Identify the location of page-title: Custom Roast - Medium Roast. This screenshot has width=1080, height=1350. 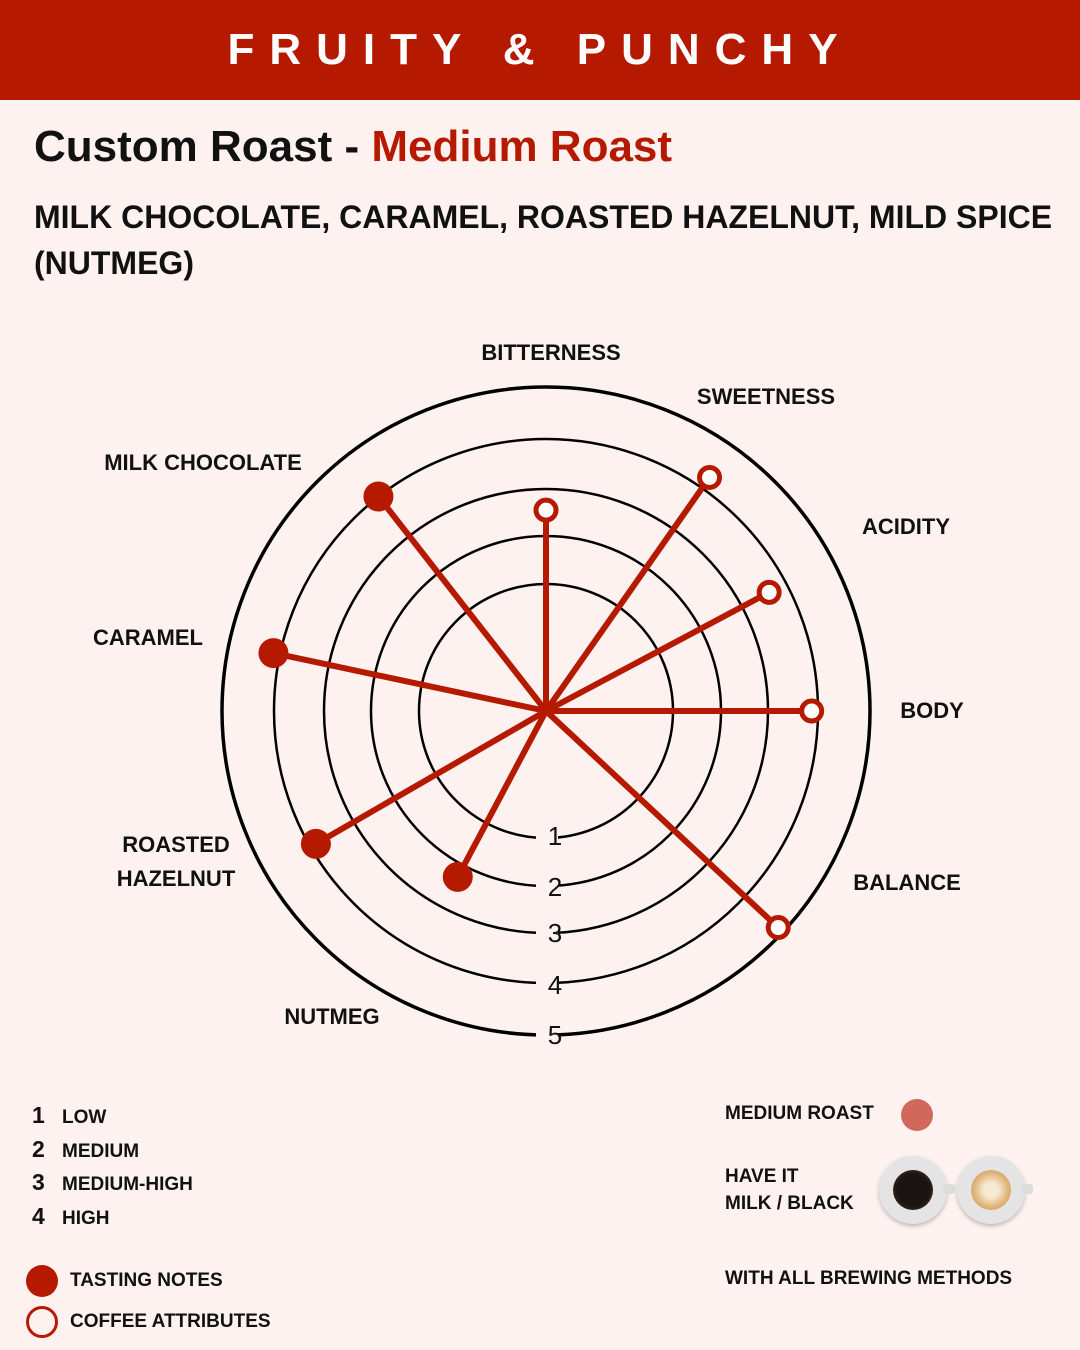
(353, 147).